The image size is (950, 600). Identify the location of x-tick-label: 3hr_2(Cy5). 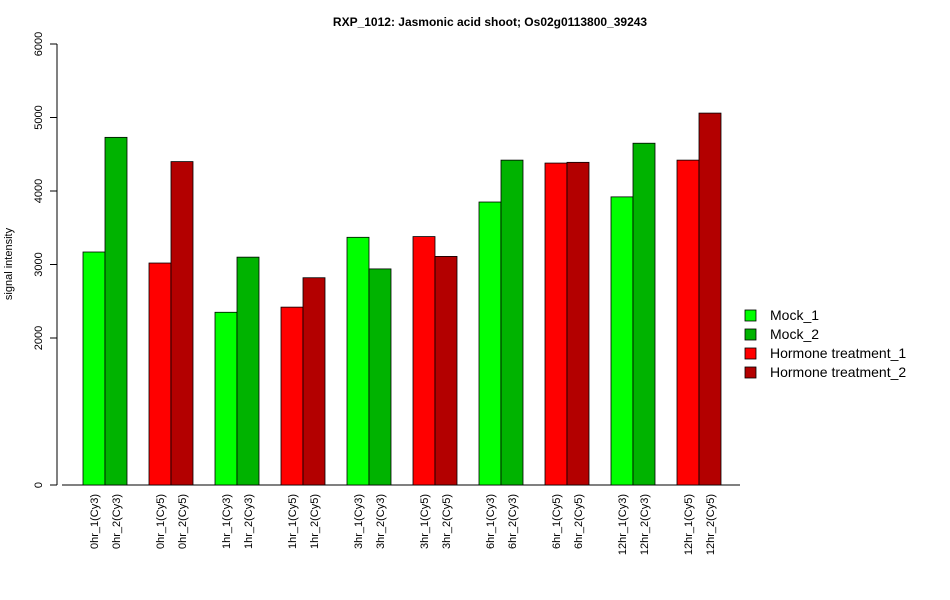
(447, 521).